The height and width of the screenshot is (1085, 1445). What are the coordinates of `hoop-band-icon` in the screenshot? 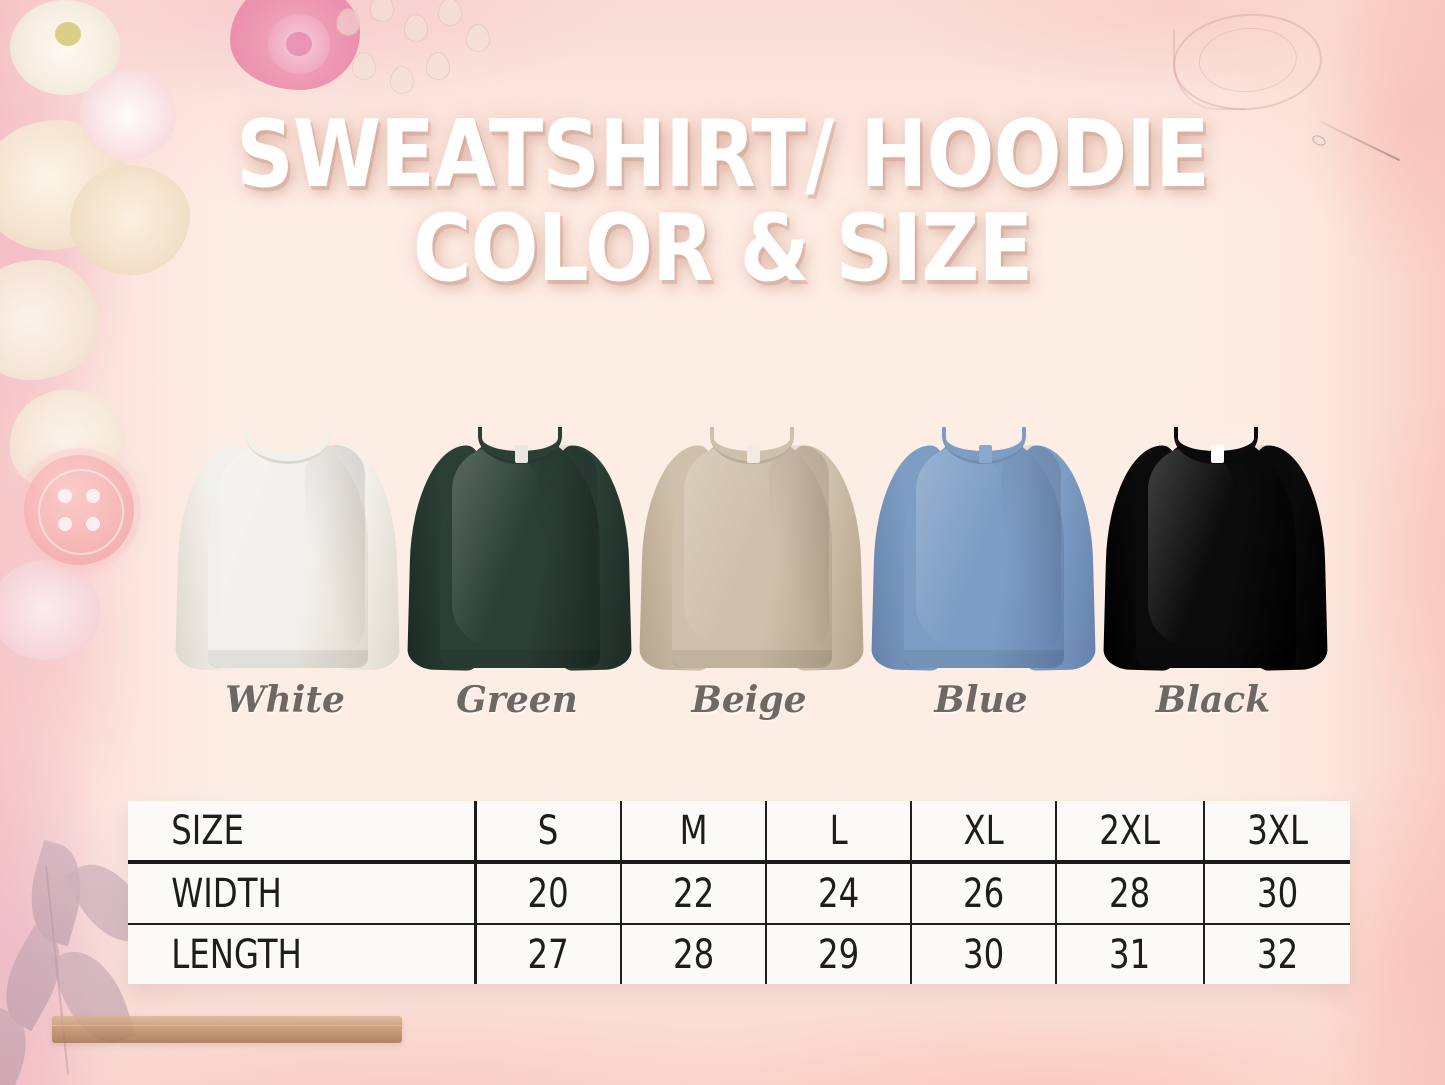 It's located at (1209, 70).